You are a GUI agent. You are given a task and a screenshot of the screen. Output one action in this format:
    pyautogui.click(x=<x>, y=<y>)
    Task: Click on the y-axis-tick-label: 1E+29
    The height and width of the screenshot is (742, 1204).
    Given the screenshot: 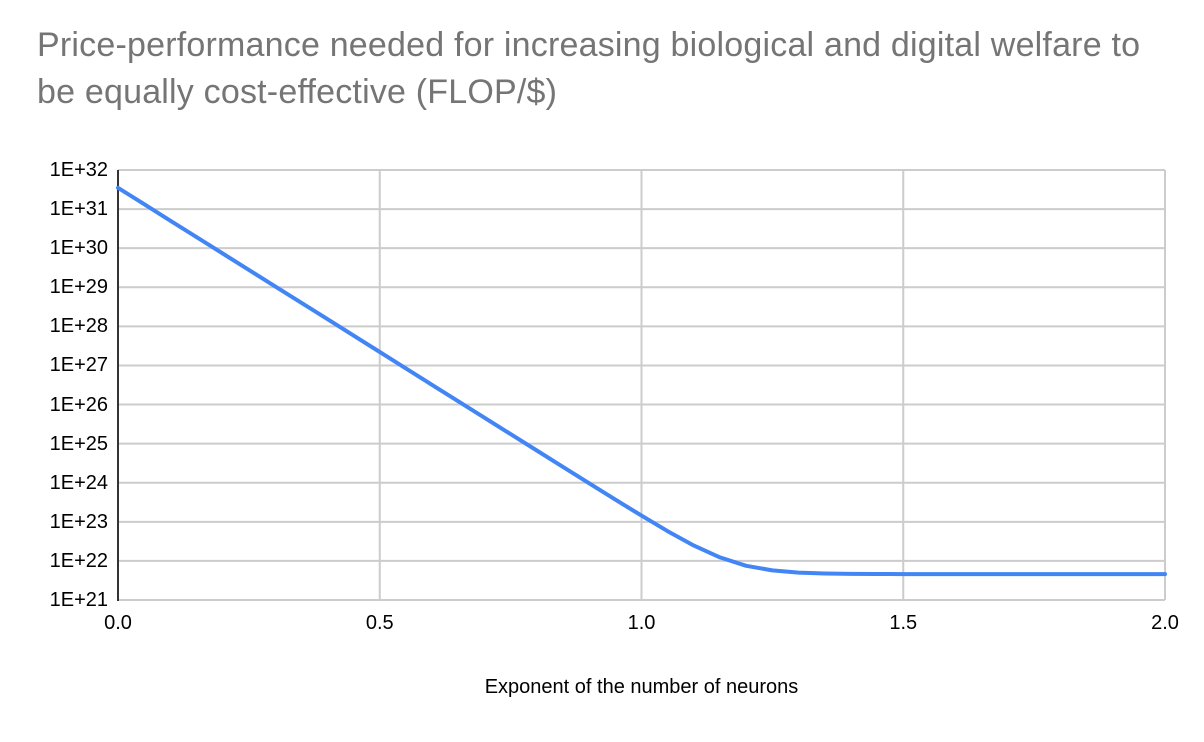 What is the action you would take?
    pyautogui.click(x=78, y=287)
    